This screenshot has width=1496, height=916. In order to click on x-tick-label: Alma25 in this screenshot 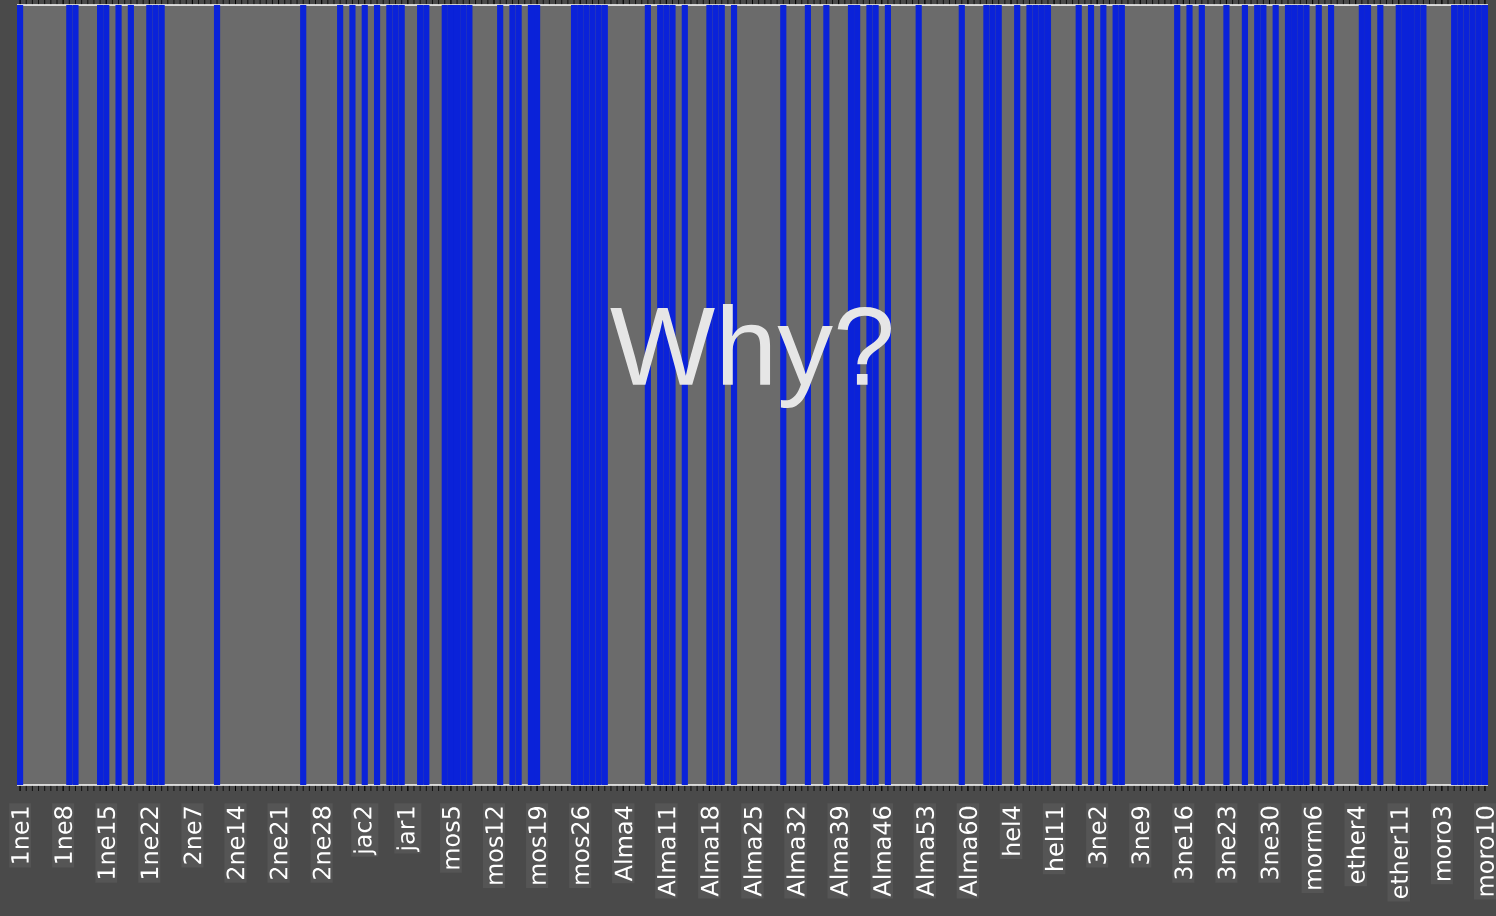, I will do `click(752, 852)`.